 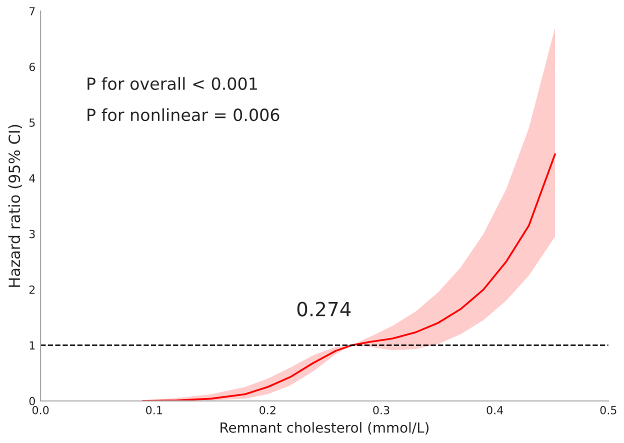 What do you see at coordinates (40, 410) in the screenshot?
I see `x-tick-label: 0.0` at bounding box center [40, 410].